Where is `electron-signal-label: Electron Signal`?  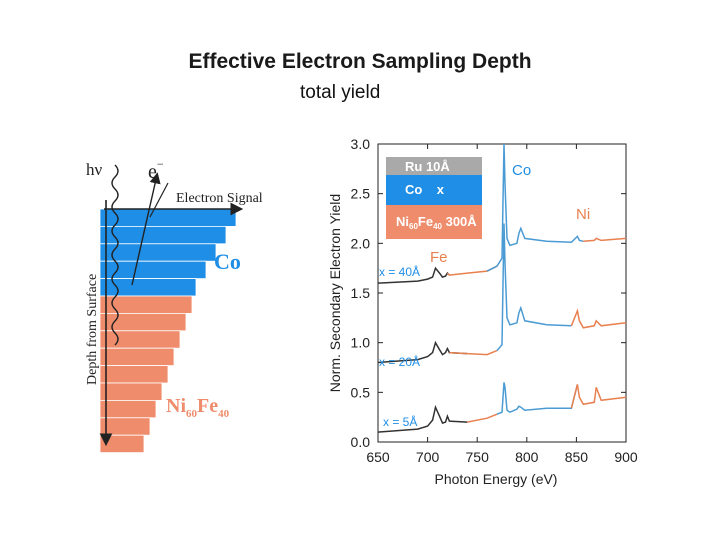
electron-signal-label: Electron Signal is located at coordinates (219, 198).